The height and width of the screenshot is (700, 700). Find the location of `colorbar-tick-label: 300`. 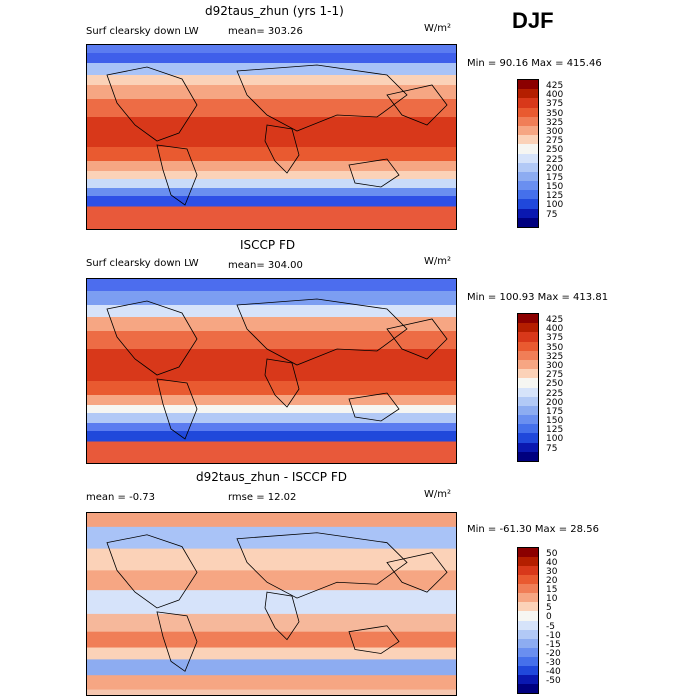

colorbar-tick-label: 300 is located at coordinates (555, 131).